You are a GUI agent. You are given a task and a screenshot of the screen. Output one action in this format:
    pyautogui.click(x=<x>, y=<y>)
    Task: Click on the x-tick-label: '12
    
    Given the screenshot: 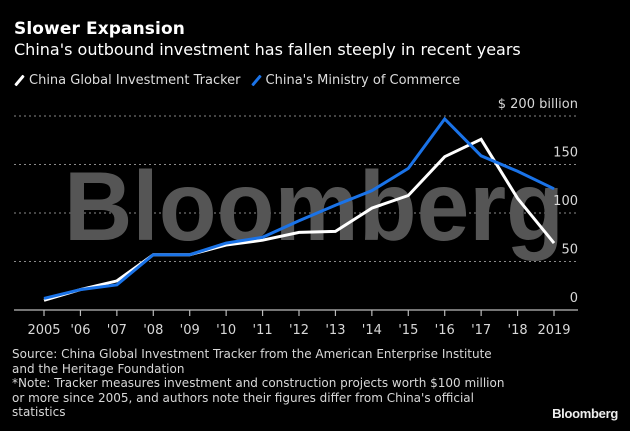 What is the action you would take?
    pyautogui.click(x=299, y=330)
    